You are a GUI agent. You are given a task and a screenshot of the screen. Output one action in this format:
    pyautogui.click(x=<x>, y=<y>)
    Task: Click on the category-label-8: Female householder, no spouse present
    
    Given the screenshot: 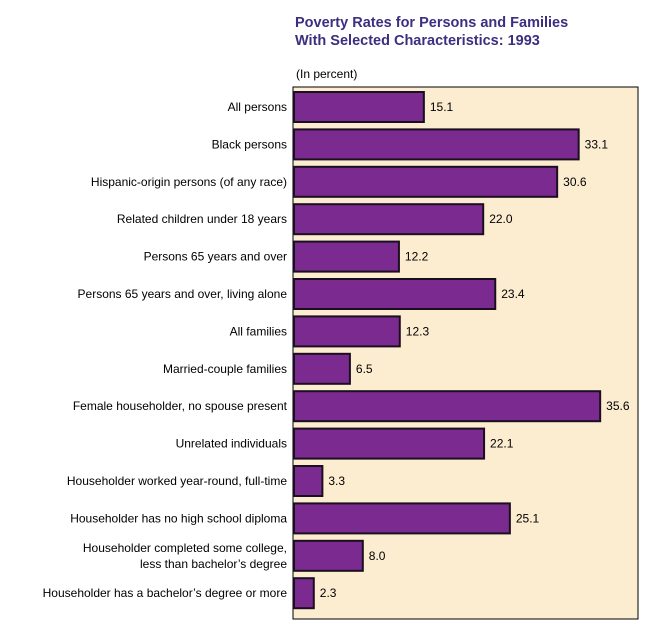 What is the action you would take?
    pyautogui.click(x=180, y=406)
    